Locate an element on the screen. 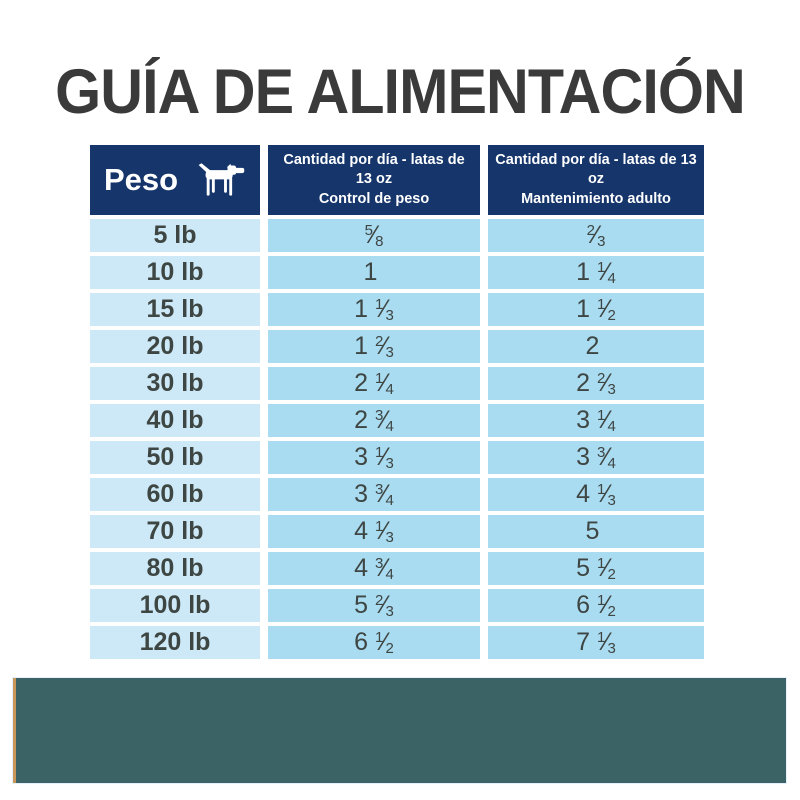 The height and width of the screenshot is (800, 800). package-band is located at coordinates (399, 730).